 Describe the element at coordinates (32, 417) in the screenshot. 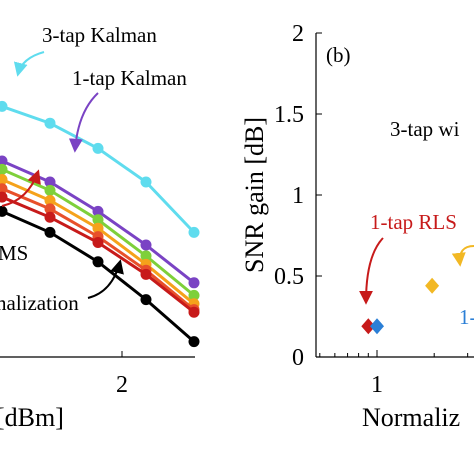

I see `left-x-axis-label: [dBm]` at that location.